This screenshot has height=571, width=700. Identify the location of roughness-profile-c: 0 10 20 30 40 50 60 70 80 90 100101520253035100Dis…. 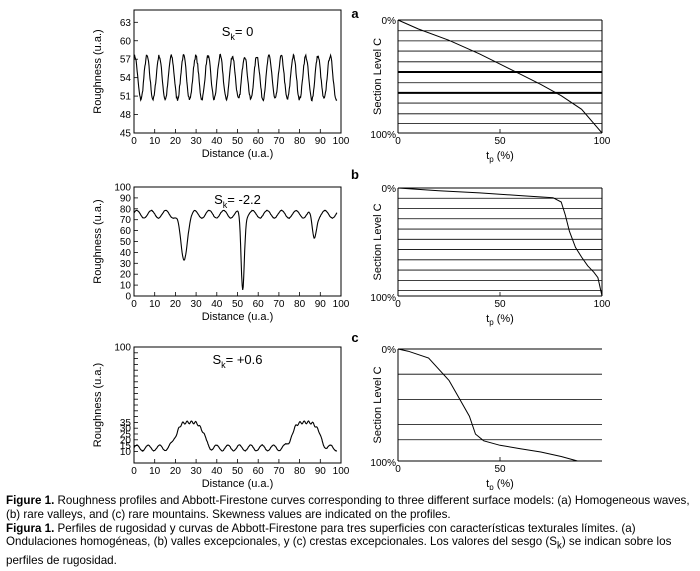
(221, 417).